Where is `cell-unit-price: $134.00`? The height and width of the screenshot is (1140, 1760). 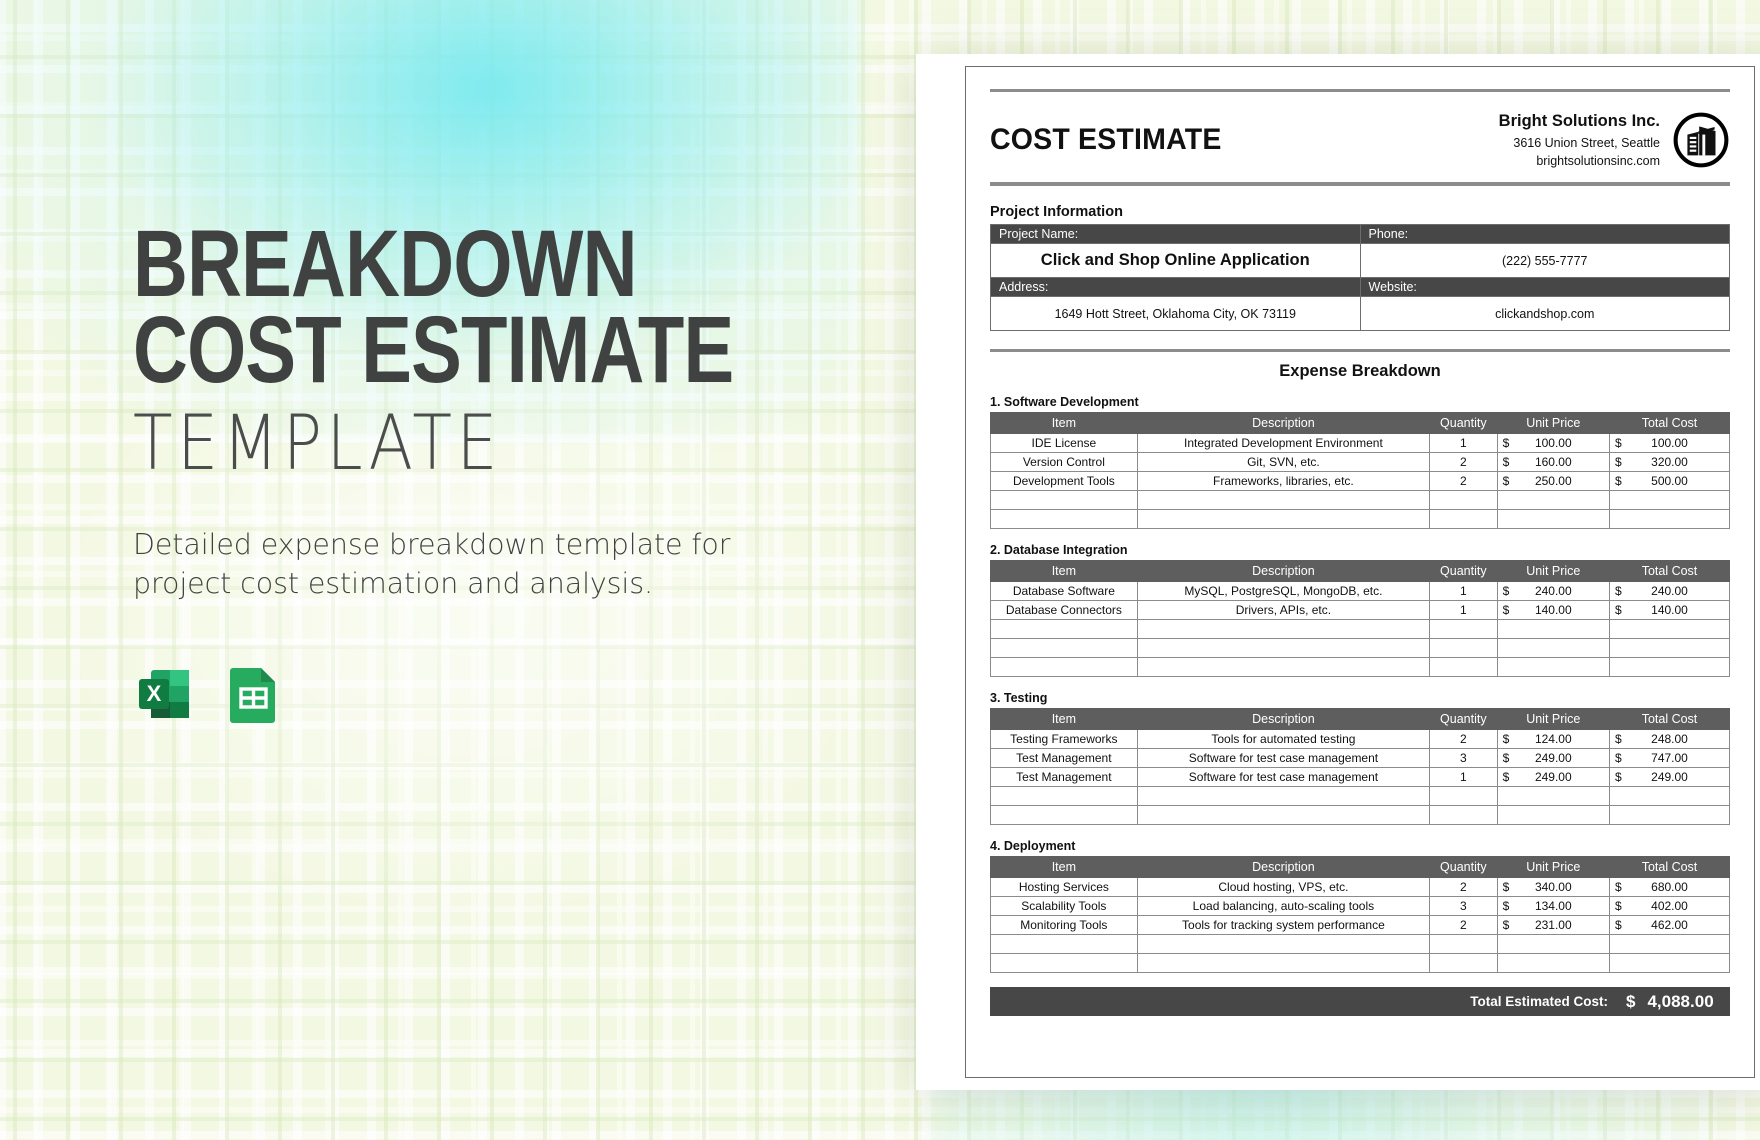 cell-unit-price: $134.00 is located at coordinates (1553, 906).